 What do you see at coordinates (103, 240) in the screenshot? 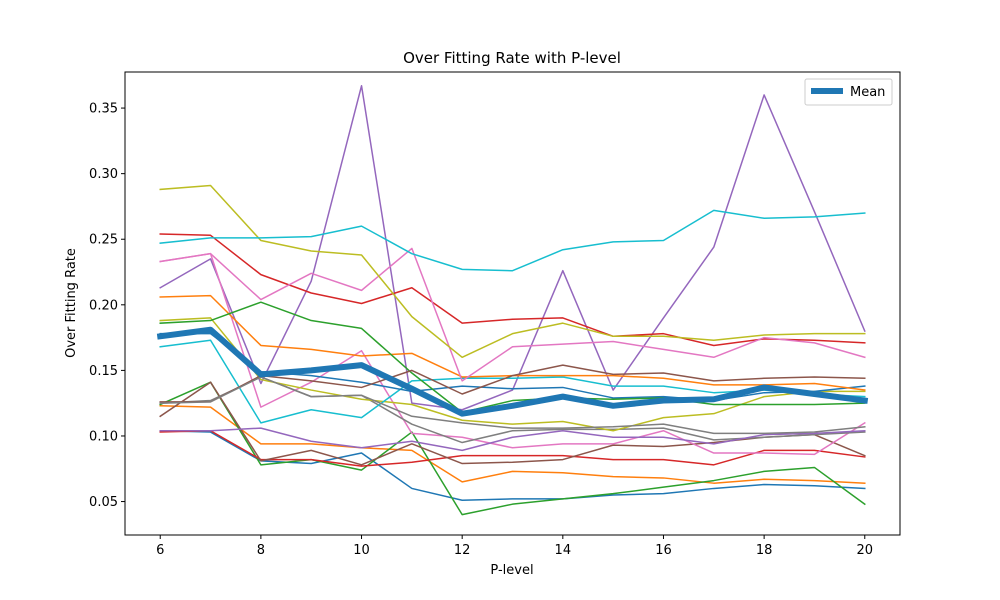
I see `y-tick-label: 0.25` at bounding box center [103, 240].